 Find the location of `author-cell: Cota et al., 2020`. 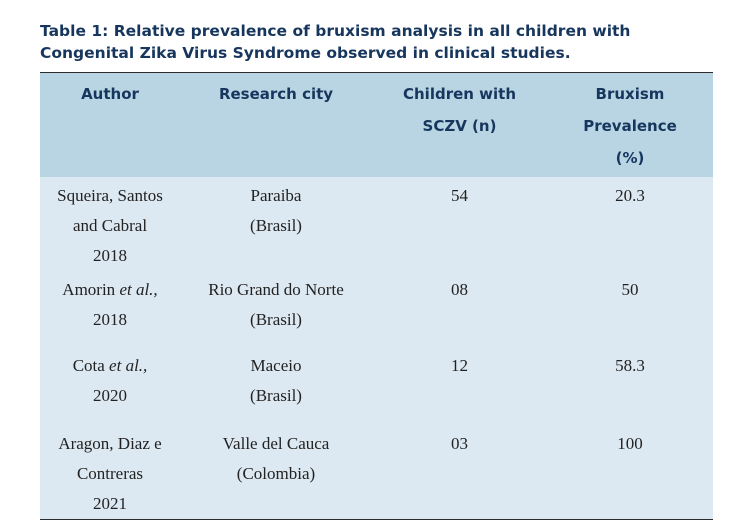

author-cell: Cota et al., 2020 is located at coordinates (110, 389).